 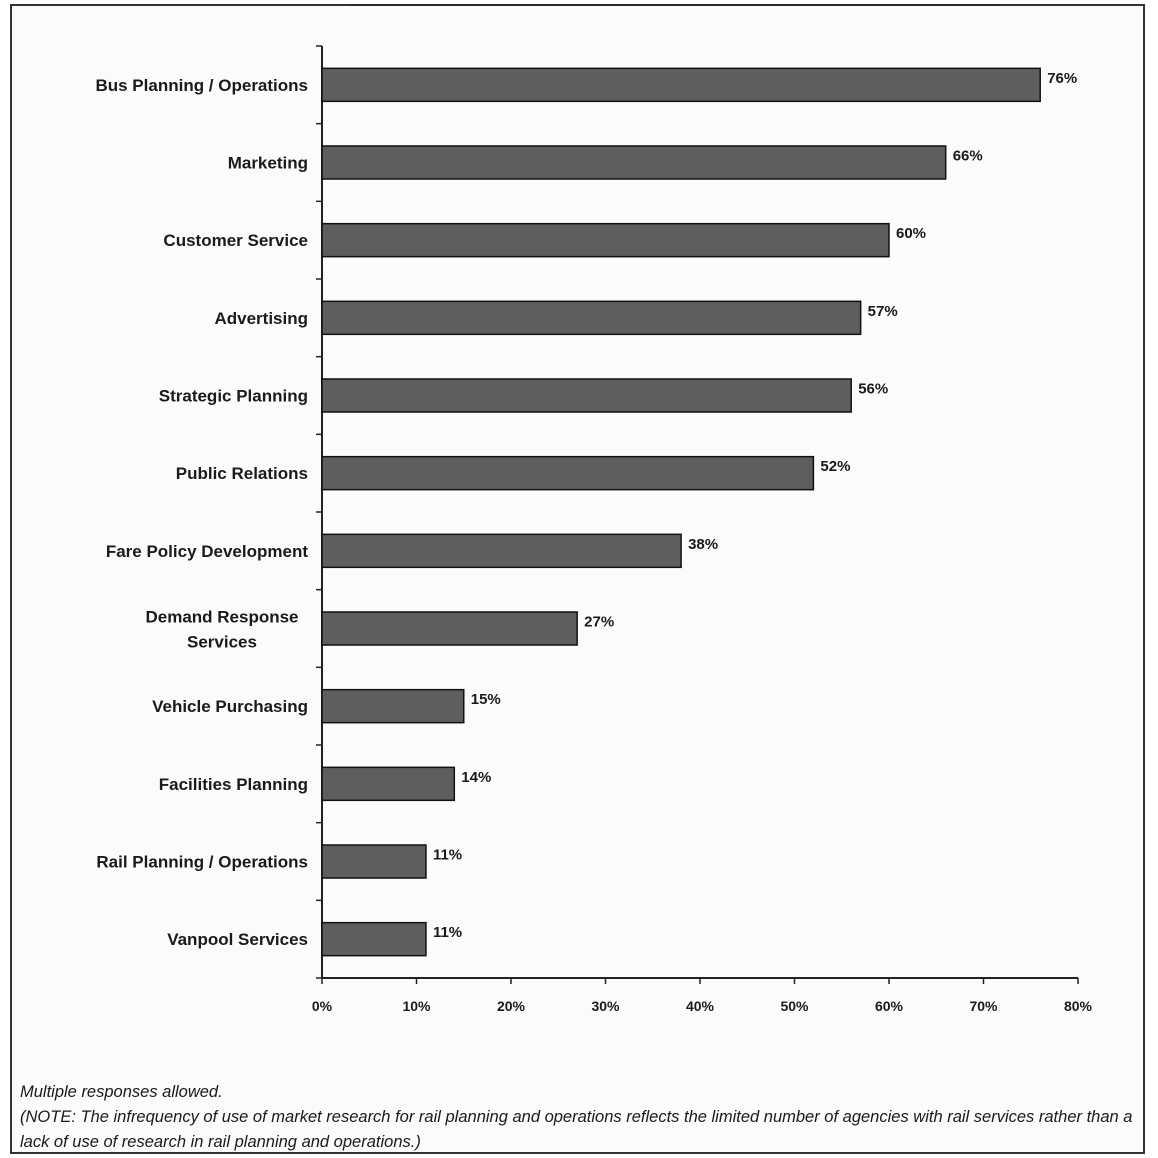 What do you see at coordinates (322, 1006) in the screenshot?
I see `x-tick-label: 0%` at bounding box center [322, 1006].